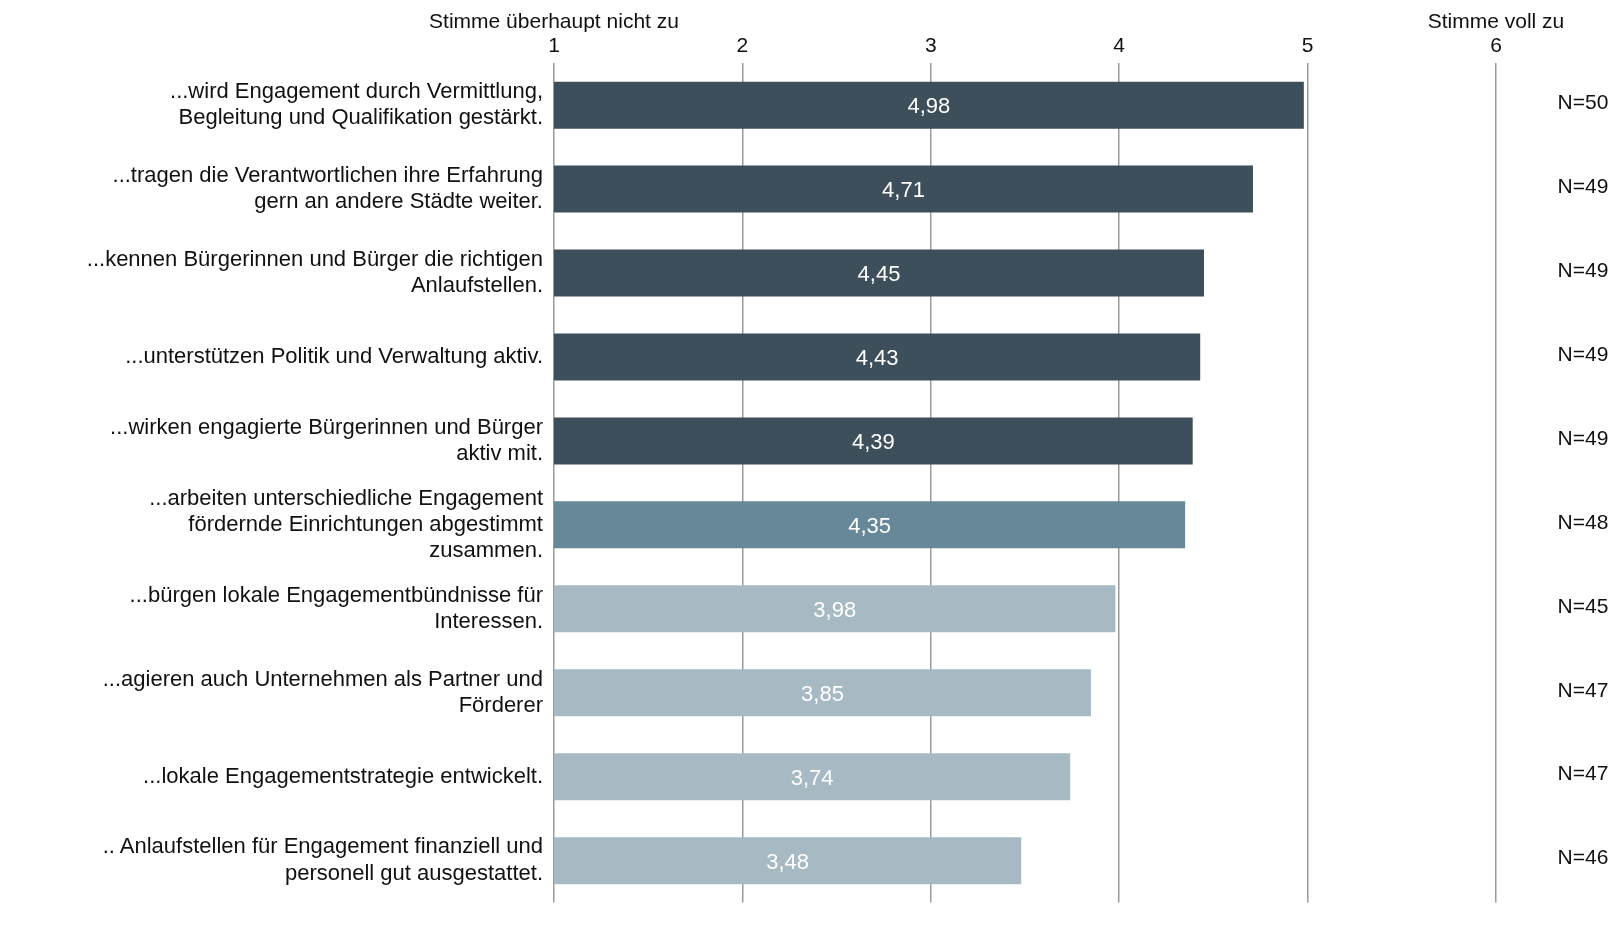  What do you see at coordinates (1307, 45) in the screenshot?
I see `x-tick-label: 5` at bounding box center [1307, 45].